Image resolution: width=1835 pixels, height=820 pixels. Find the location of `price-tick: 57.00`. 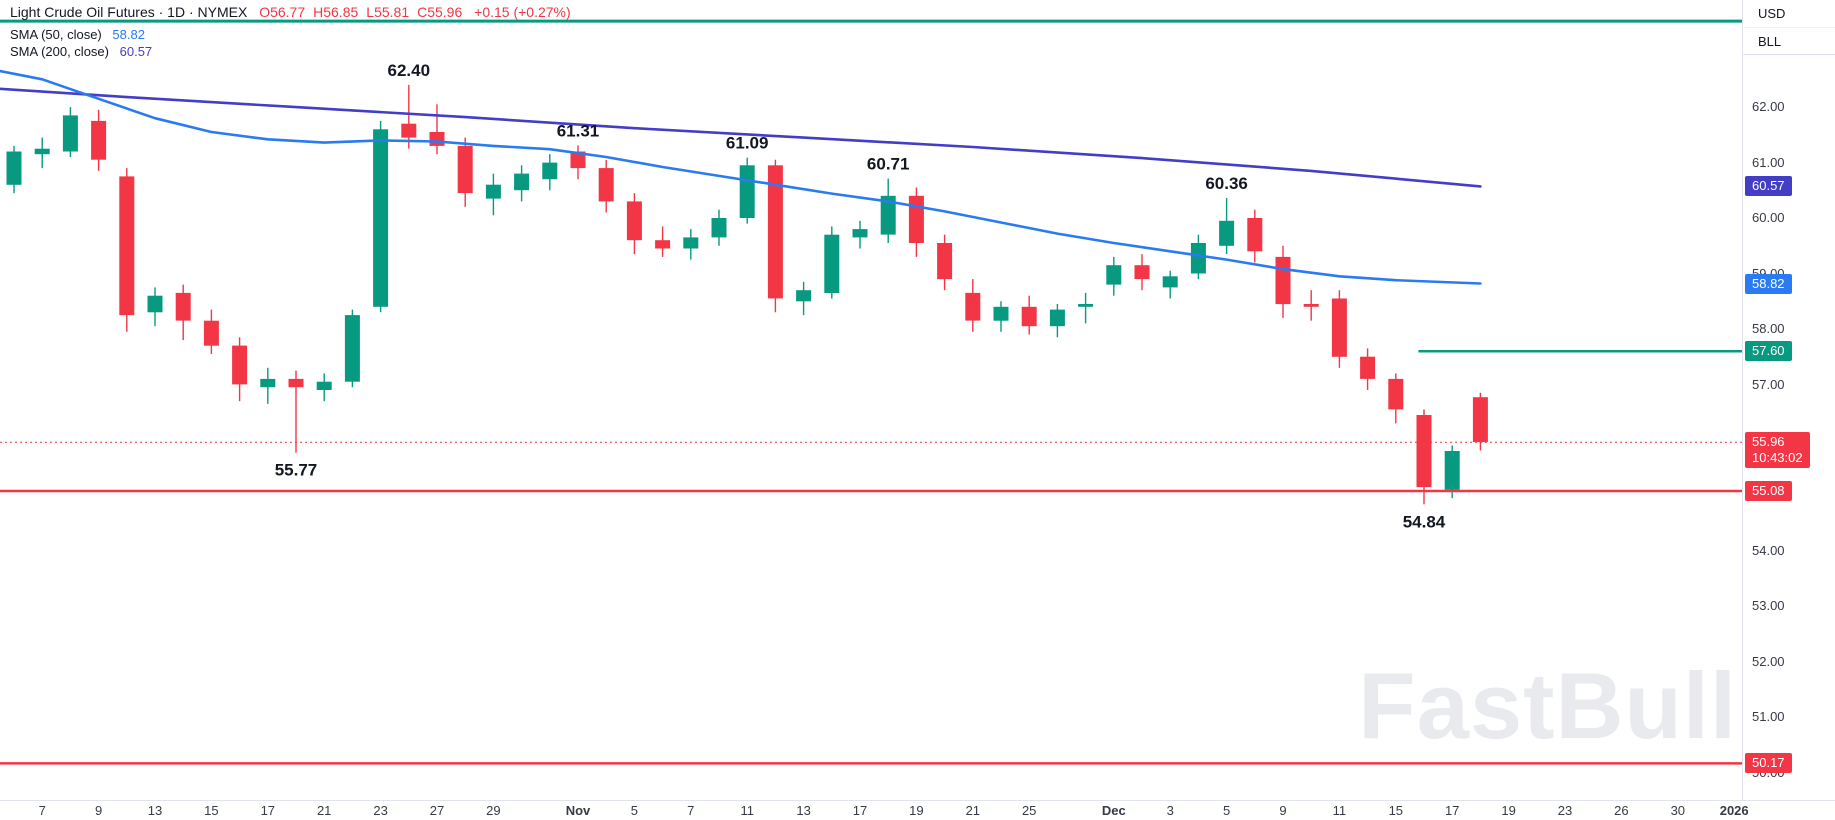

price-tick: 57.00 is located at coordinates (1768, 384).